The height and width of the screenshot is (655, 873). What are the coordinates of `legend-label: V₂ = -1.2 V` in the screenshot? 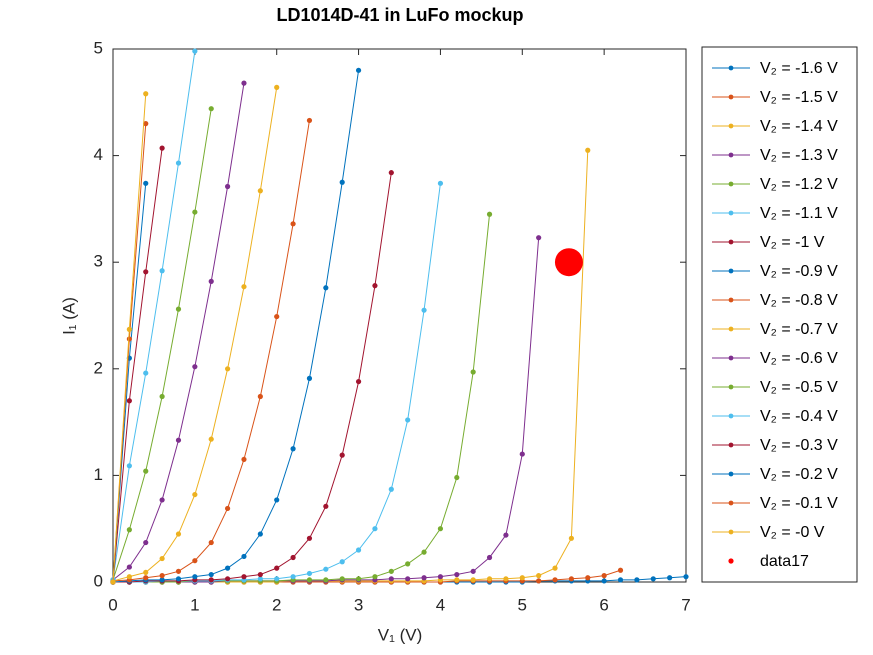 It's located at (799, 184).